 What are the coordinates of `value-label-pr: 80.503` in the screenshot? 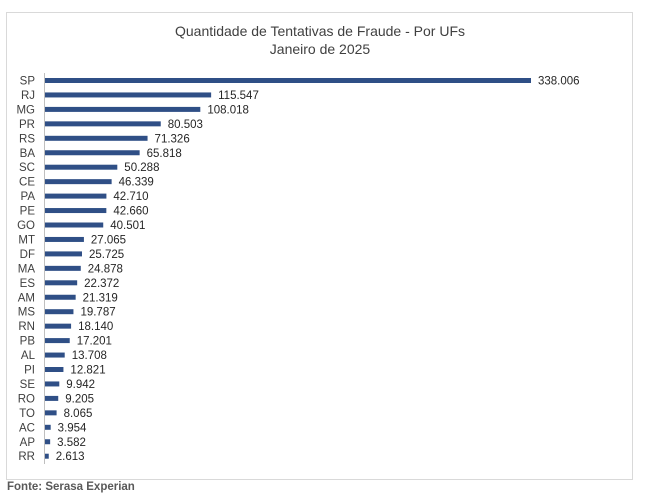 It's located at (185, 125).